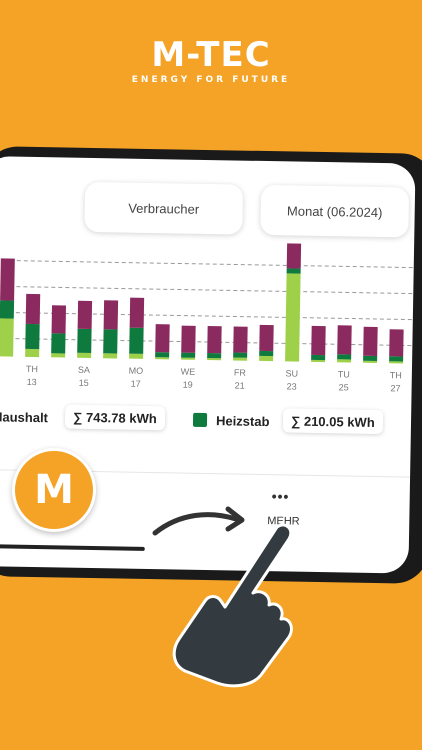 This screenshot has height=750, width=422. I want to click on weekday-tick-label: WE, so click(188, 372).